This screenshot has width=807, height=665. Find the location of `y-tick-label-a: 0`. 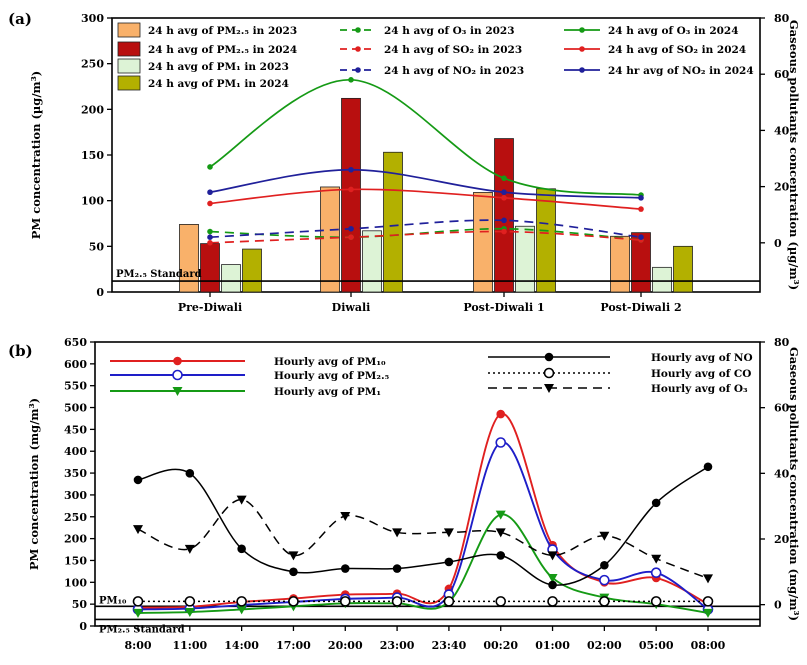

y-tick-label-a: 0 is located at coordinates (100, 292).